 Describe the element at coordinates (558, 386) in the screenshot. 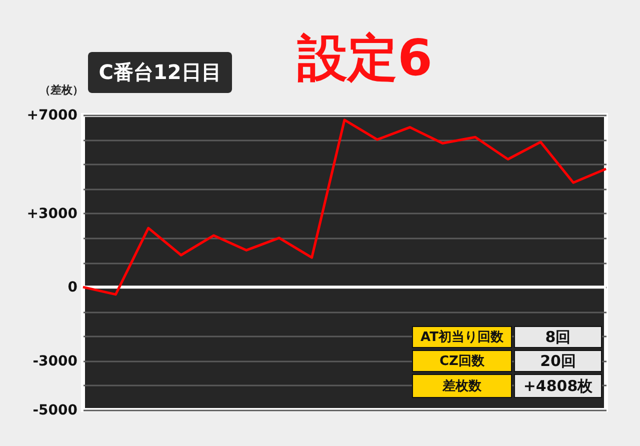

I see `annotation: +4808枚` at that location.